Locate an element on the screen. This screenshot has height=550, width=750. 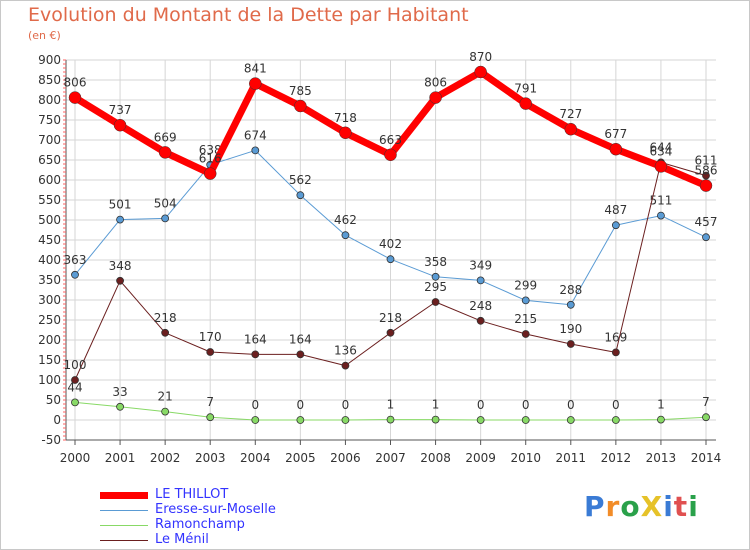
data-label-eresse-sur-moselle: 487 is located at coordinates (615, 210).